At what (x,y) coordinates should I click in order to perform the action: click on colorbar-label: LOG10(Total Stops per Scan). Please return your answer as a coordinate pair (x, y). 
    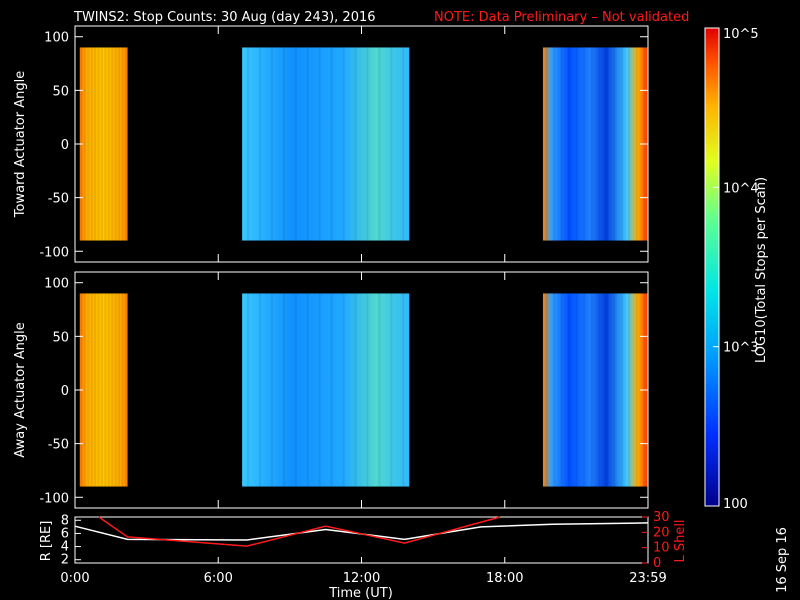
    Looking at the image, I should click on (761, 270).